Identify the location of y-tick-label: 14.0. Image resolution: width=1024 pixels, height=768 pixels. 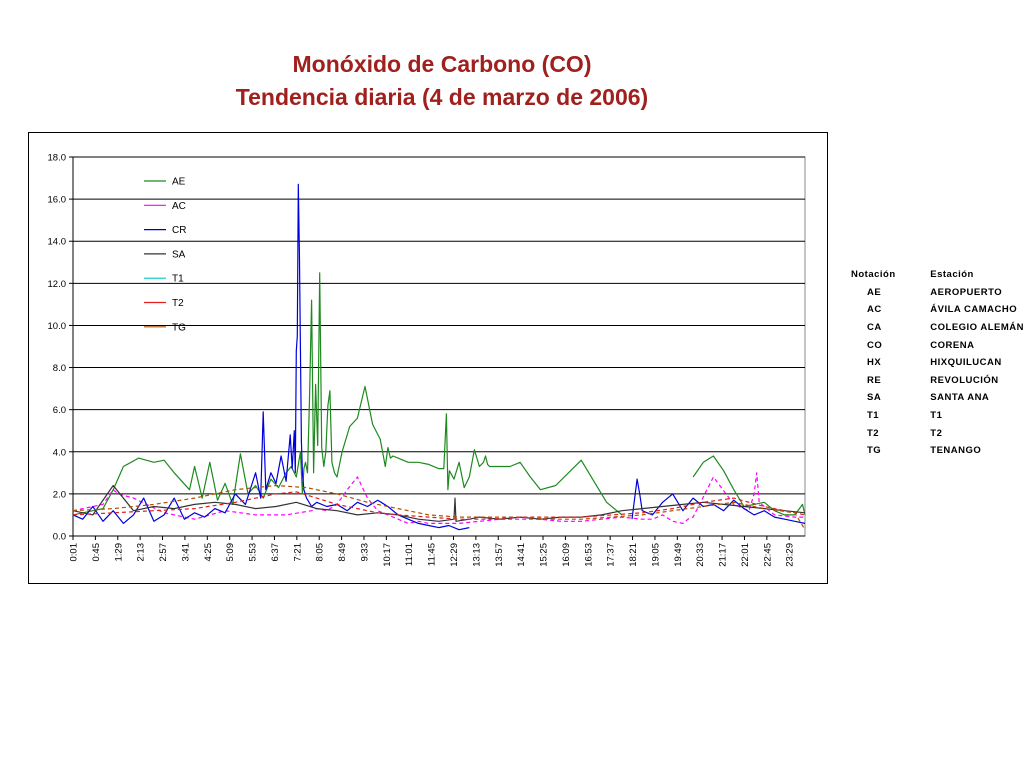
(57, 242).